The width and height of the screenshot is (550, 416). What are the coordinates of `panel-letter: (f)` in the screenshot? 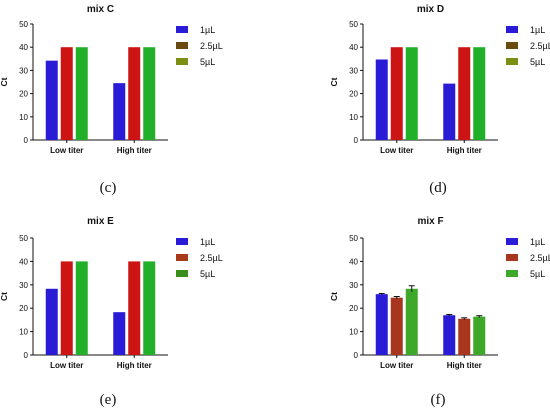 It's located at (438, 400).